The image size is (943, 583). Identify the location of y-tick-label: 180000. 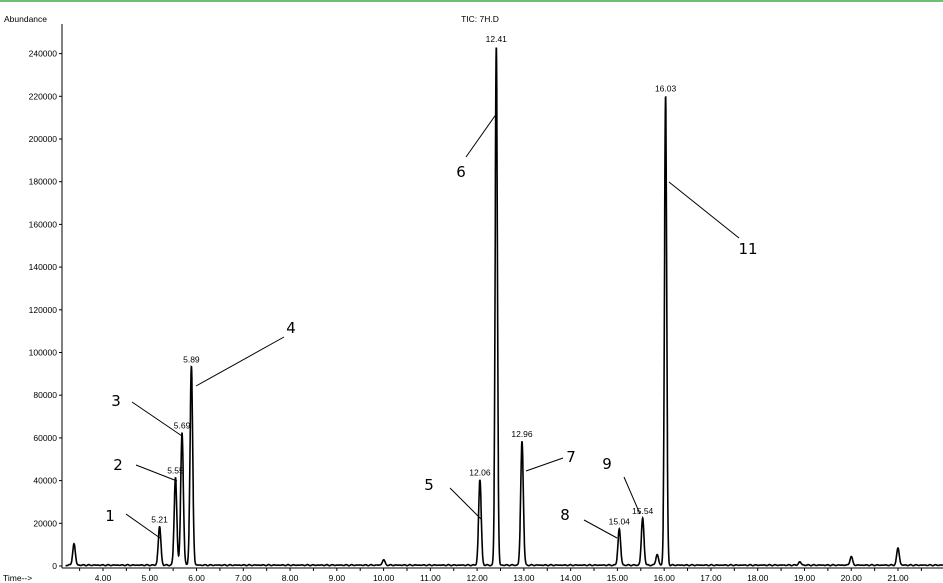
(43, 182).